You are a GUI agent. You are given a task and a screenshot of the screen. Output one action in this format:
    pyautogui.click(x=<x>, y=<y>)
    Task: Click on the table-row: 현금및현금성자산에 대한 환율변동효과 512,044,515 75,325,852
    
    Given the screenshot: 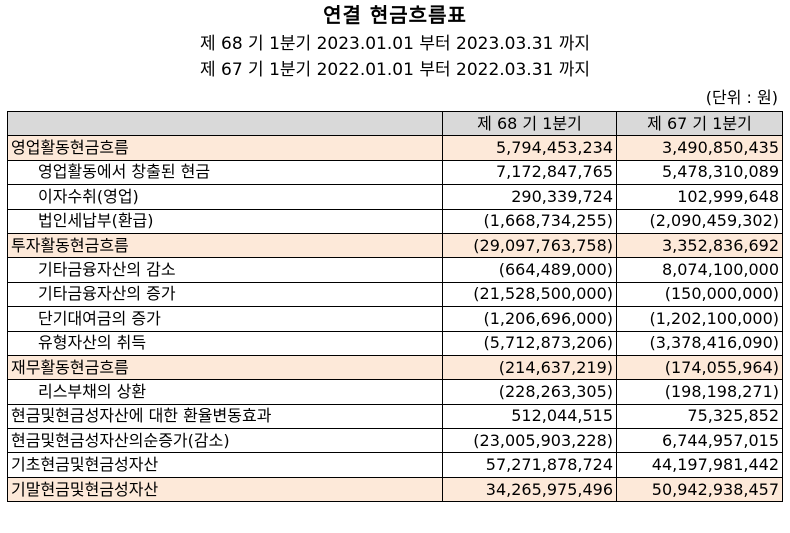 What is the action you would take?
    pyautogui.click(x=395, y=416)
    